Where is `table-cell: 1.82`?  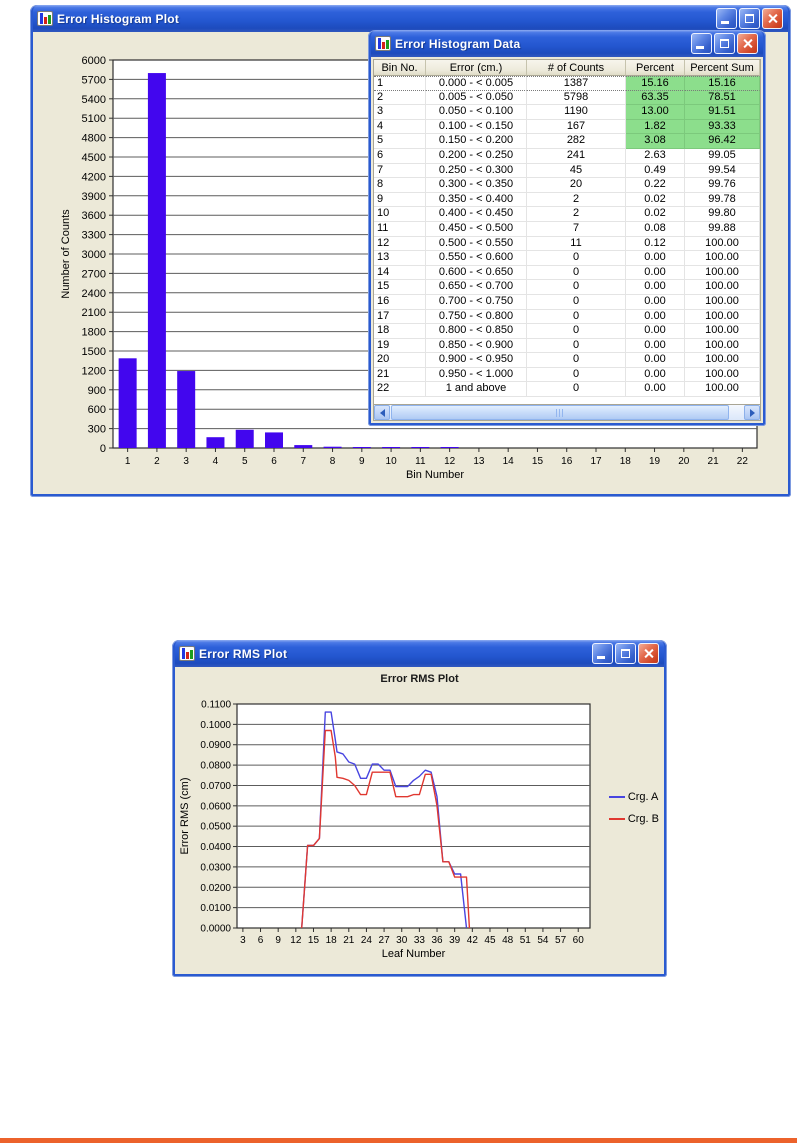
table-cell: 1.82 is located at coordinates (655, 127).